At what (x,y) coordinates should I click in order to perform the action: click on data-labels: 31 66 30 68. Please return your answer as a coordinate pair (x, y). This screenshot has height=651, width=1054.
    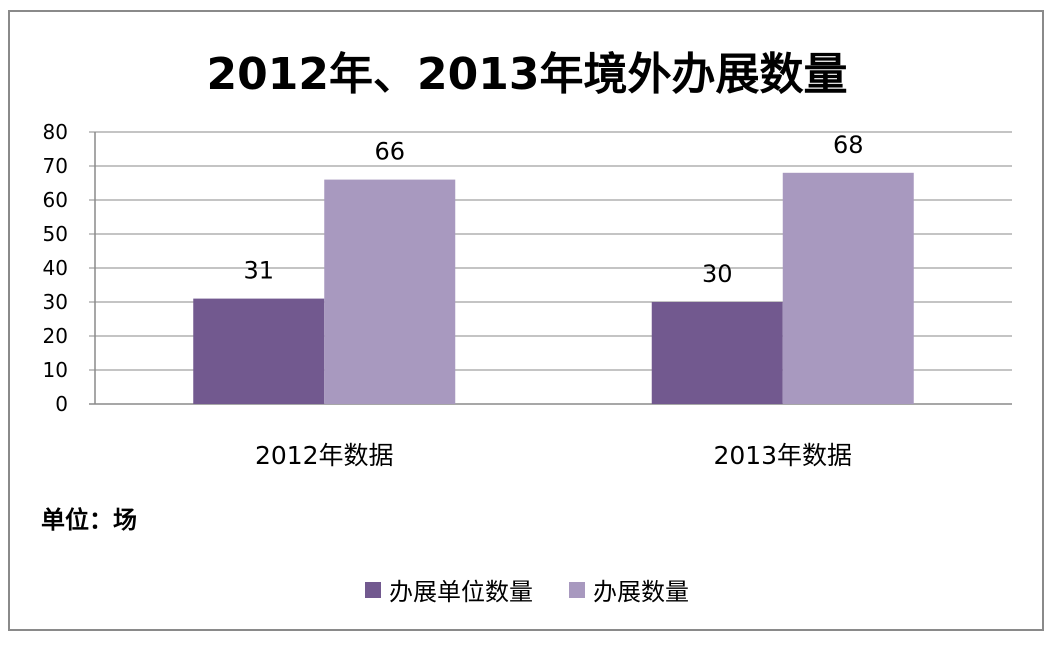
    Looking at the image, I should click on (553, 209).